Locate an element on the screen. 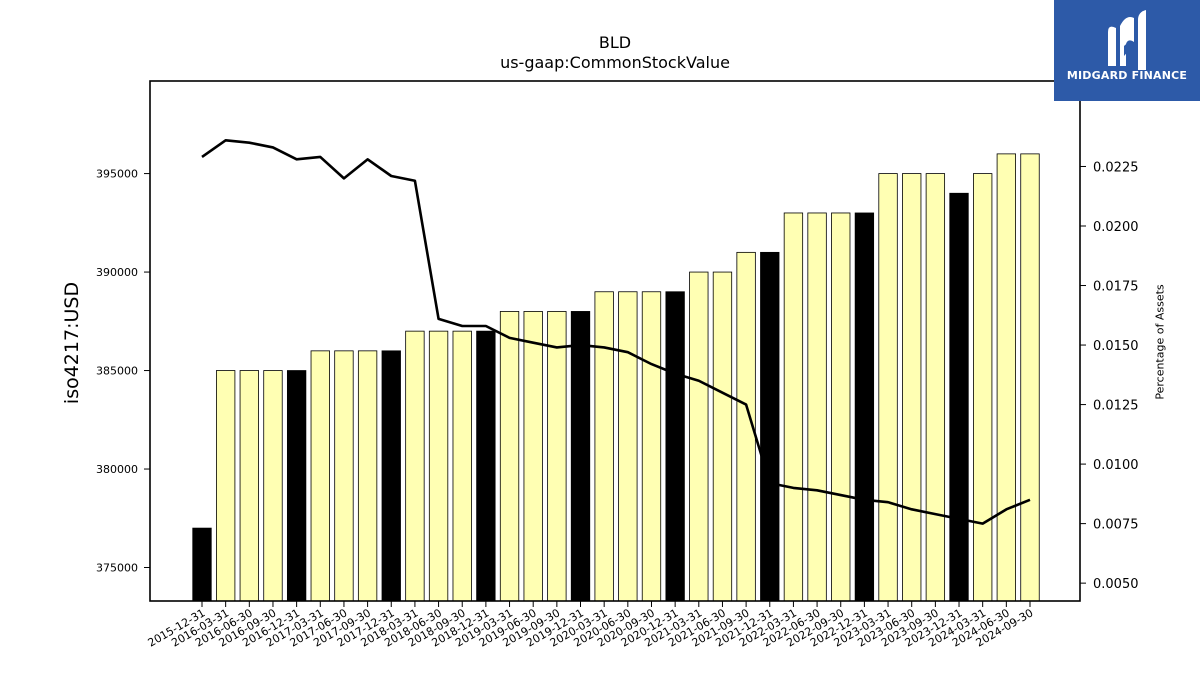 This screenshot has width=1200, height=675. chart-title: BLD is located at coordinates (615, 42).